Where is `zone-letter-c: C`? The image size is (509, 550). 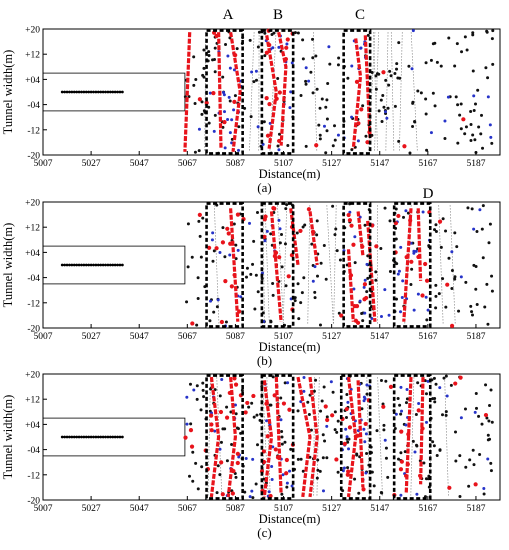
zone-letter-c: C is located at coordinates (360, 15).